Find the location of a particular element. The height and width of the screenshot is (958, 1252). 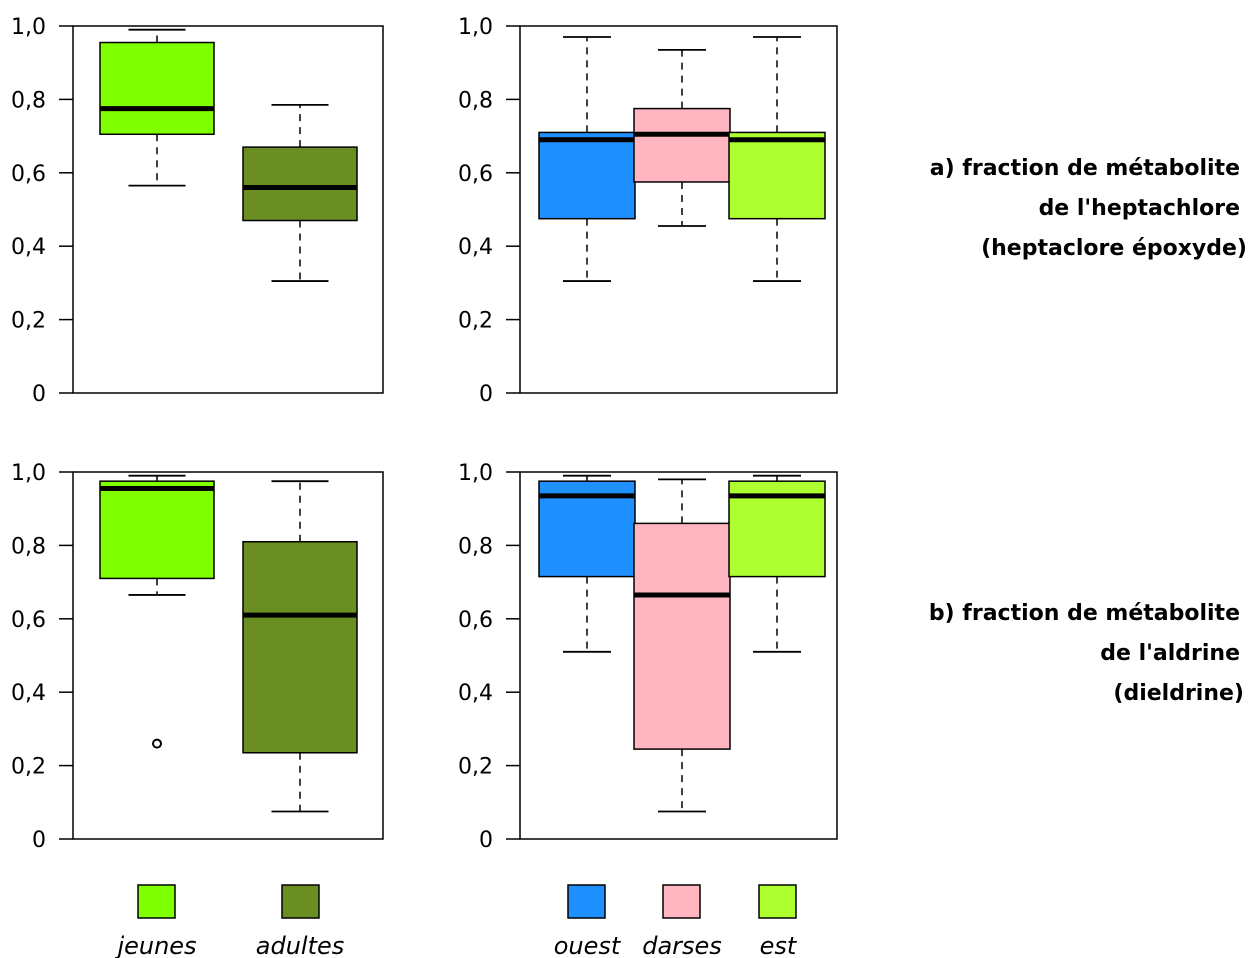

caption-a-line-1: a) fraction de métabolite is located at coordinates (1085, 168).